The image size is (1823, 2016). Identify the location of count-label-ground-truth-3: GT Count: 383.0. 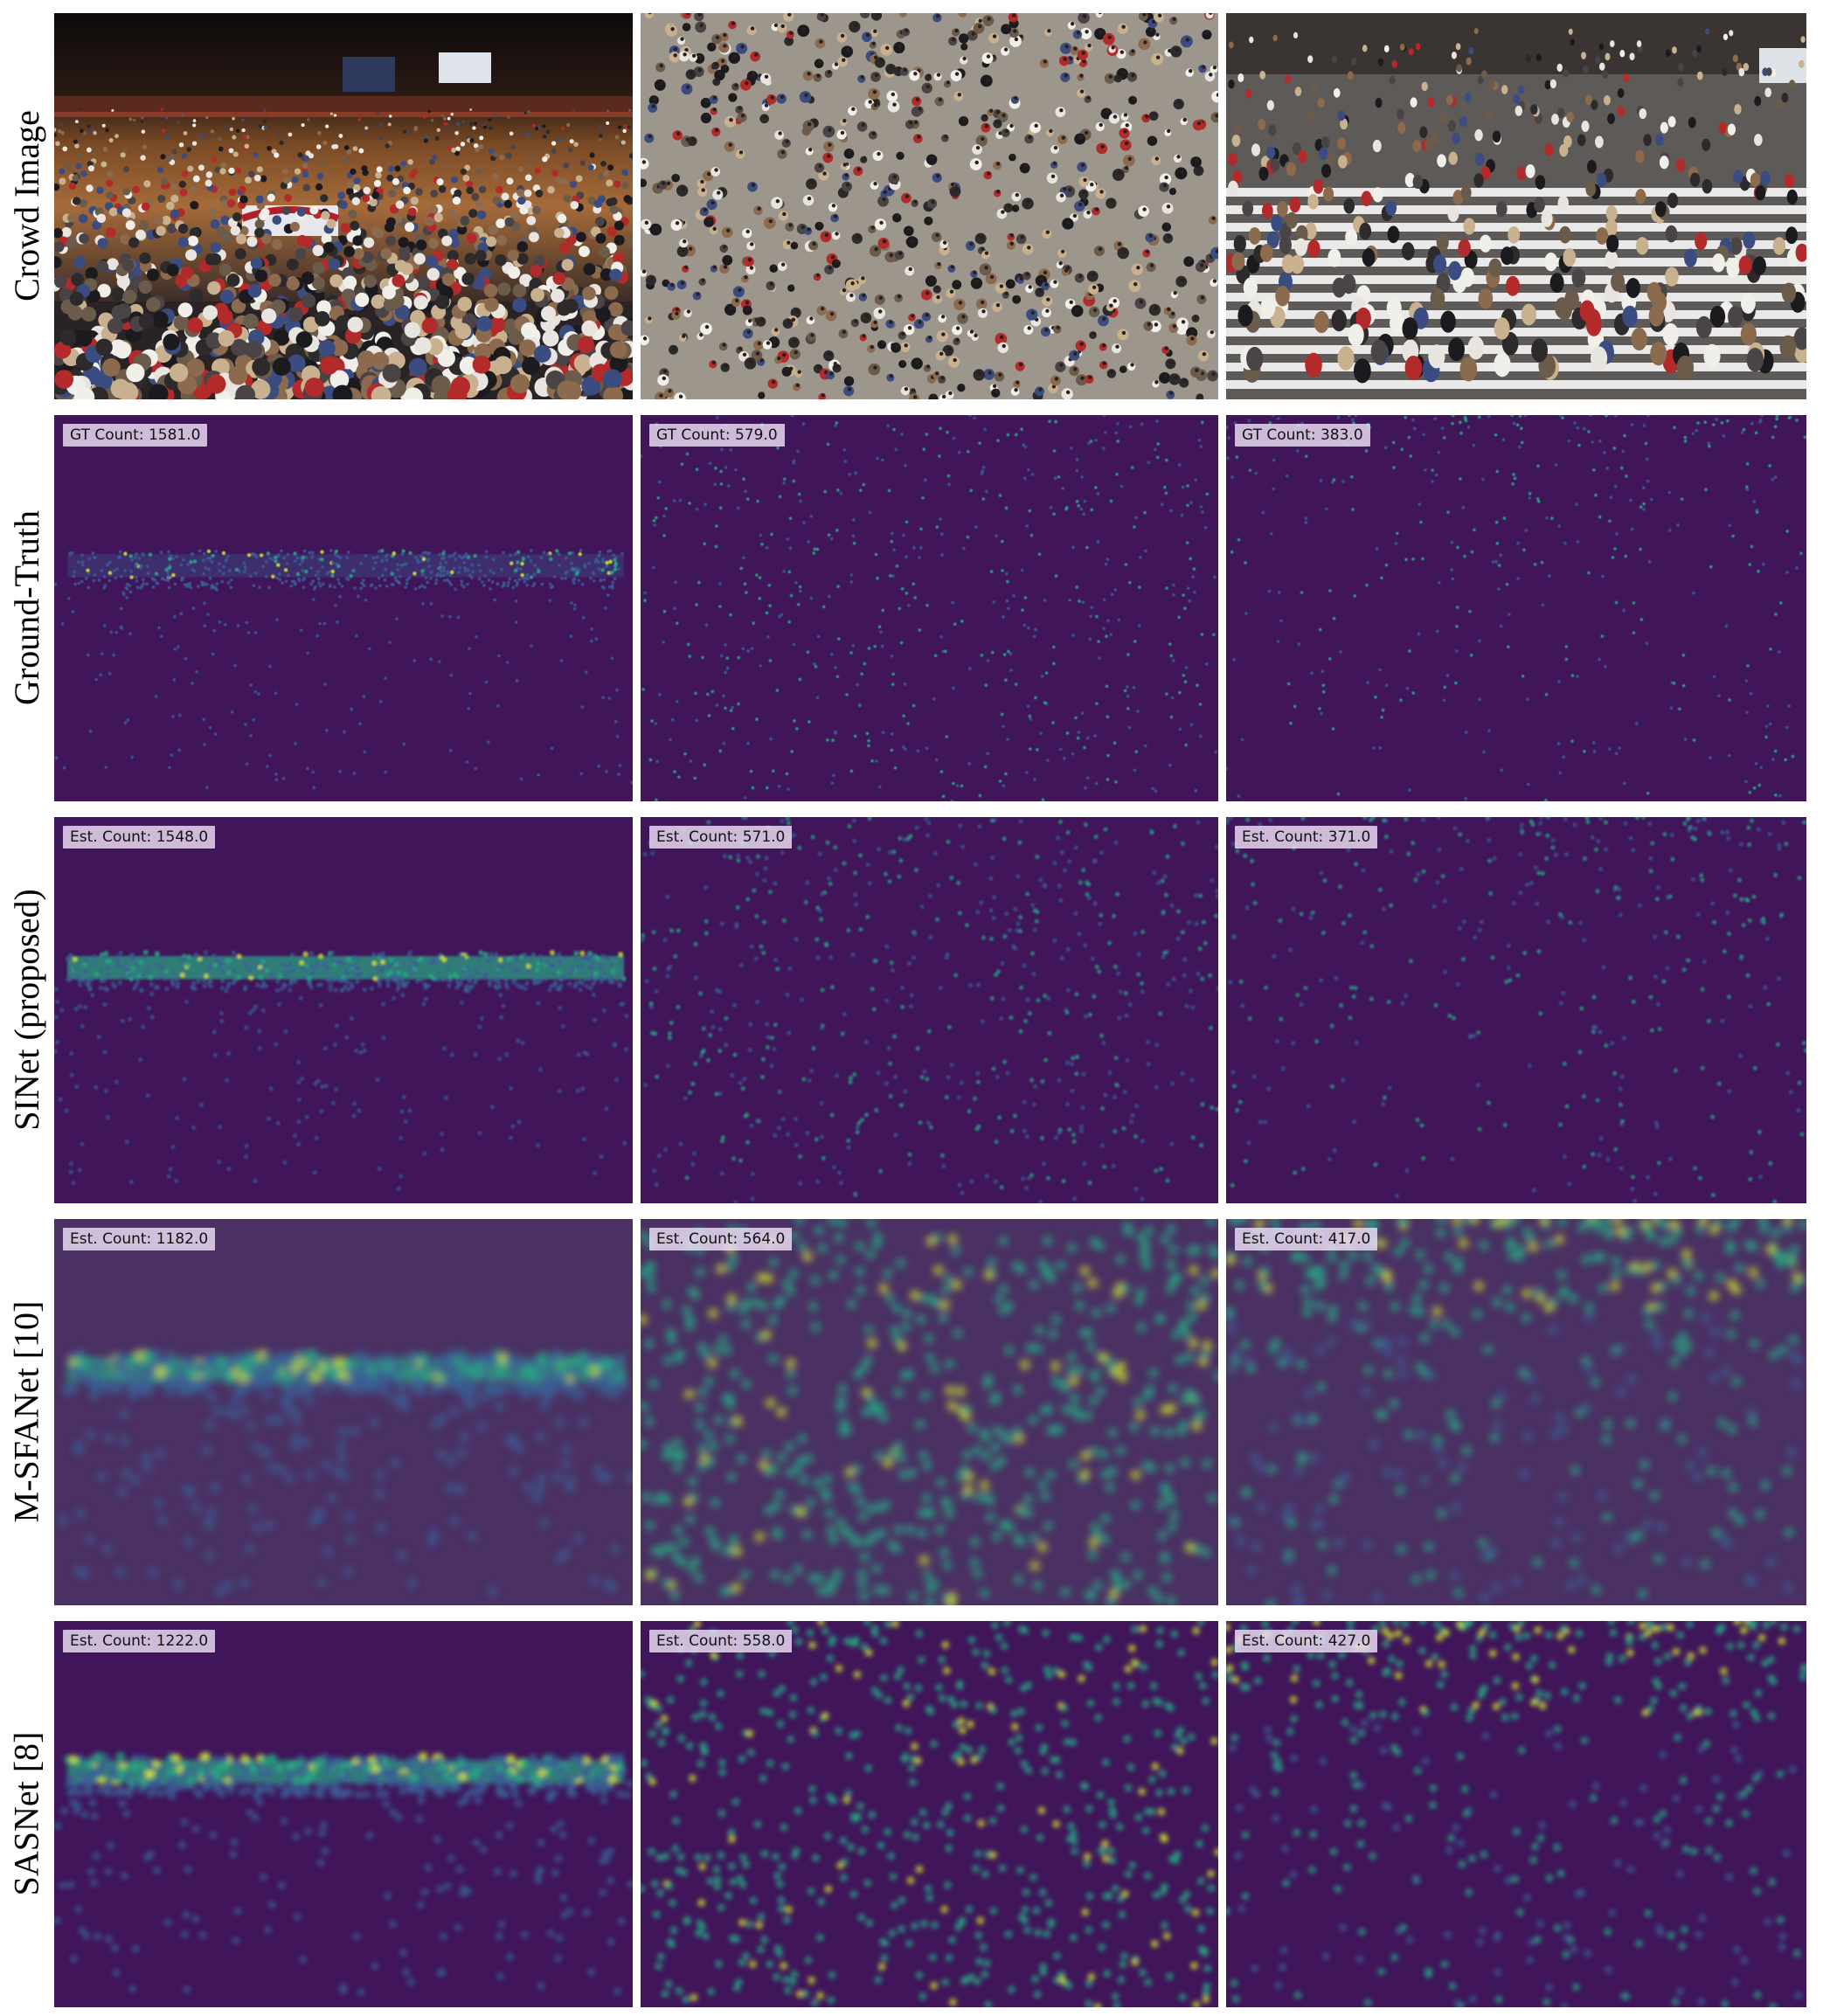
(1302, 435).